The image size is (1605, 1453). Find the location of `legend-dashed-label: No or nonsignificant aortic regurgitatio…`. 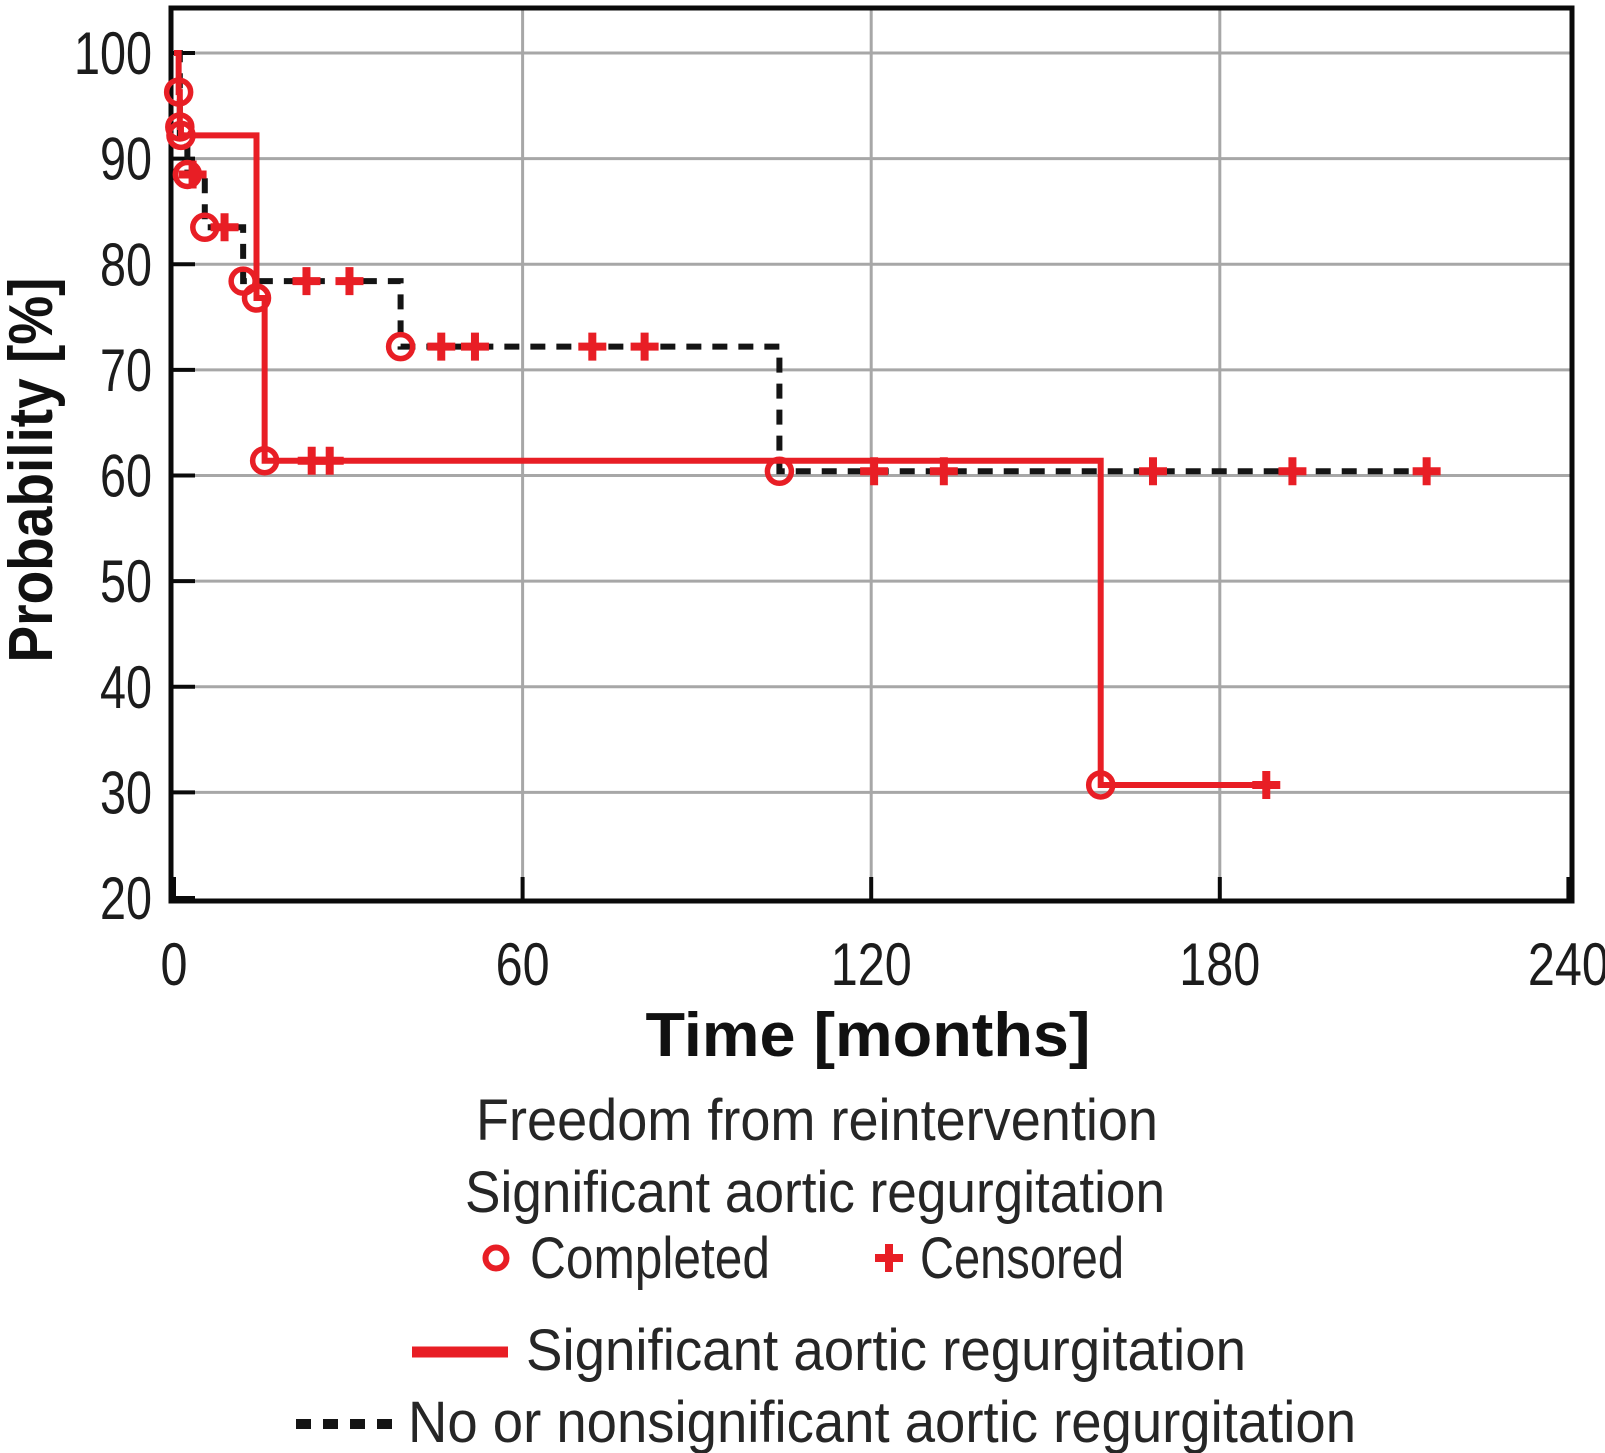

legend-dashed-label: No or nonsignificant aortic regurgitatio… is located at coordinates (882, 1421).